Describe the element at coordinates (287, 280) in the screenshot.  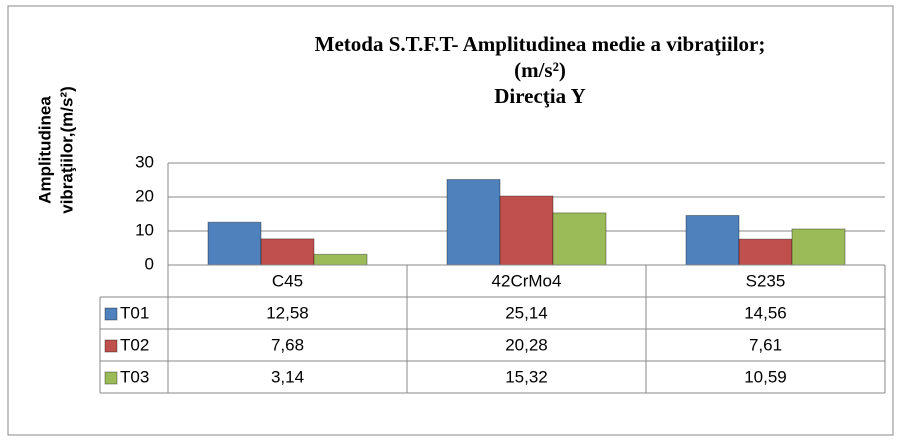
I see `x-tick-label: C45` at that location.